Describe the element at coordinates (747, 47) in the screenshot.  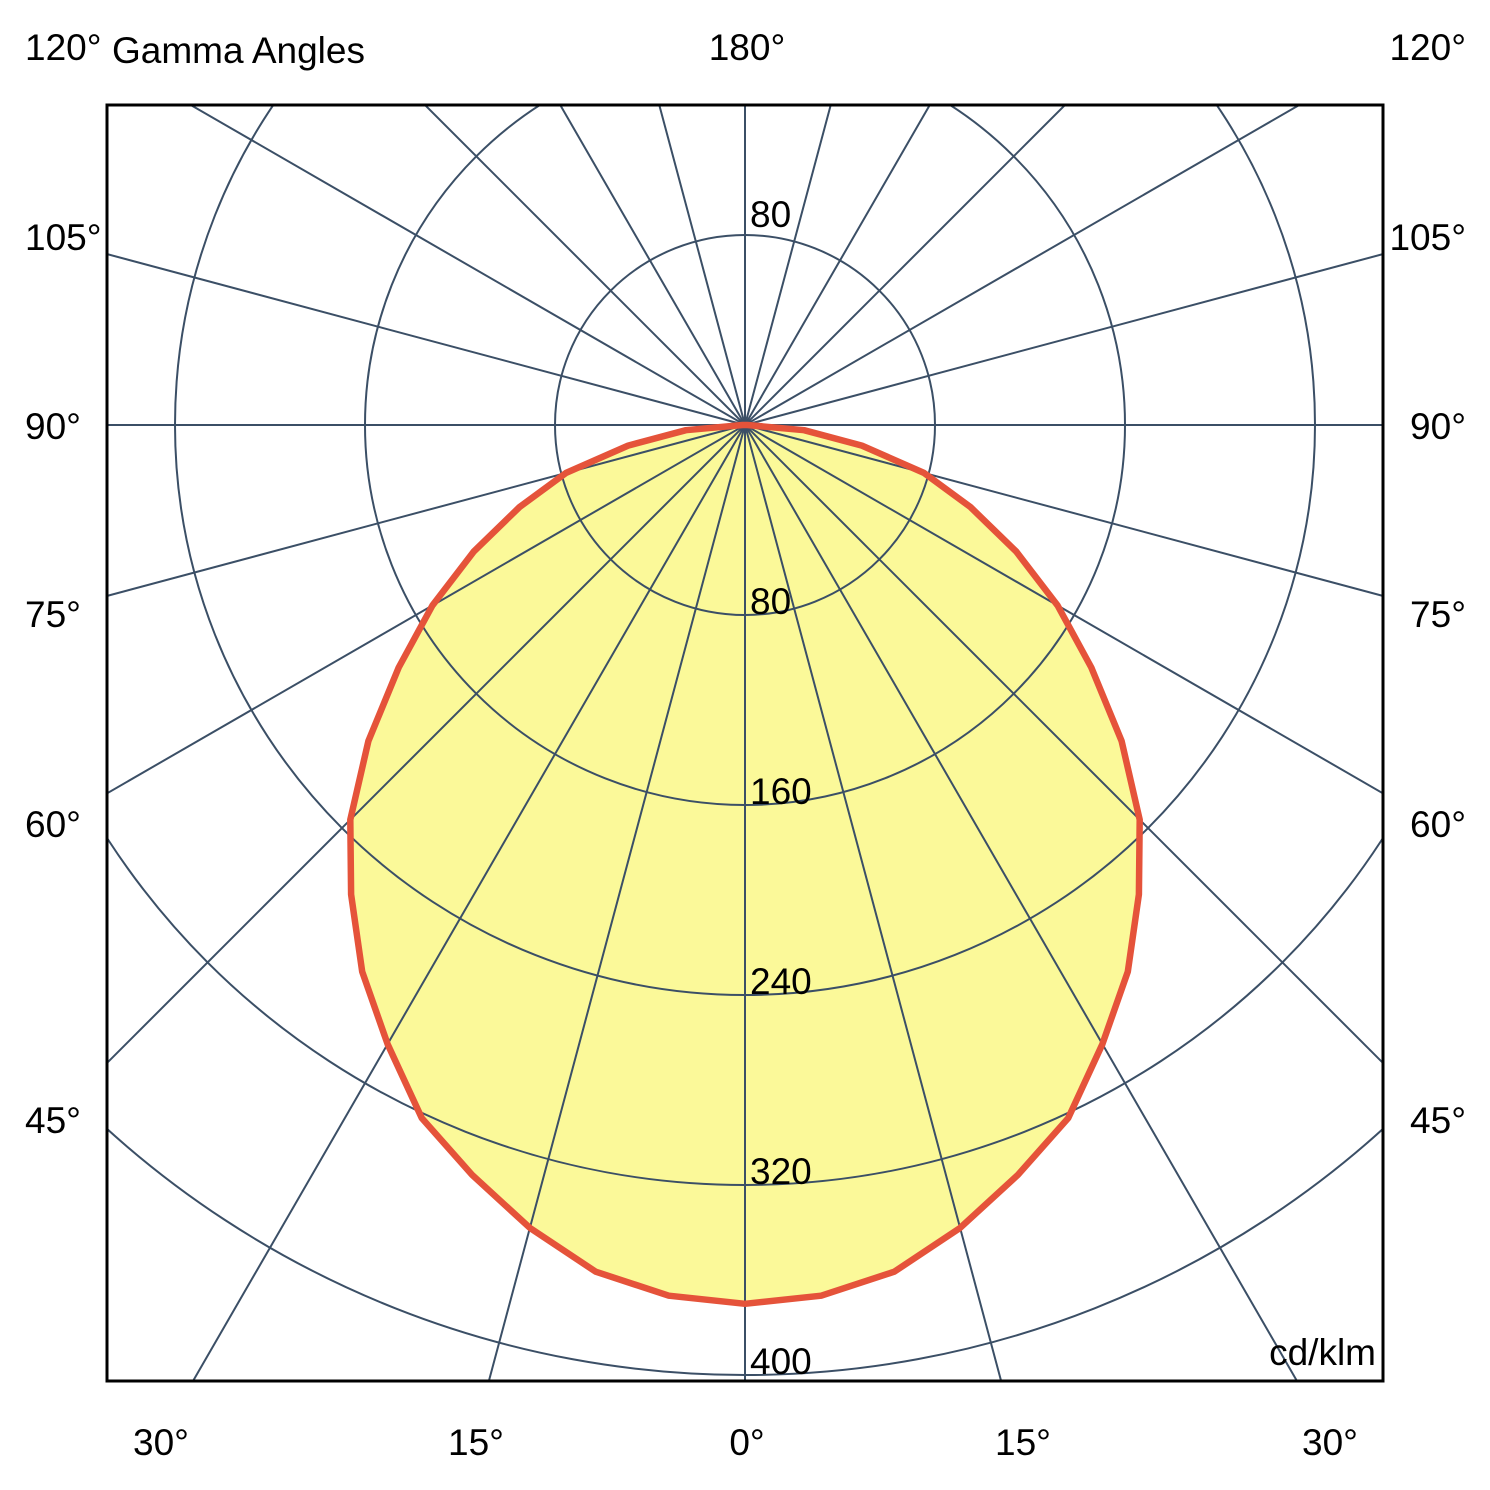
I see `gamma-label-top: 180°` at that location.